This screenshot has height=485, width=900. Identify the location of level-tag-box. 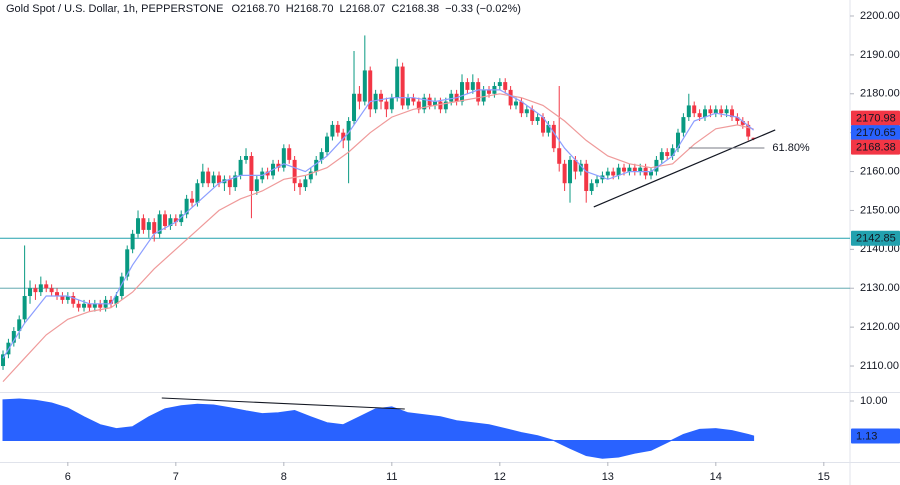
(875, 238).